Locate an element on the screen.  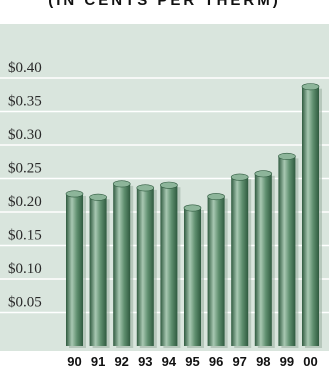
y-tick-label: $0.10 is located at coordinates (25, 269).